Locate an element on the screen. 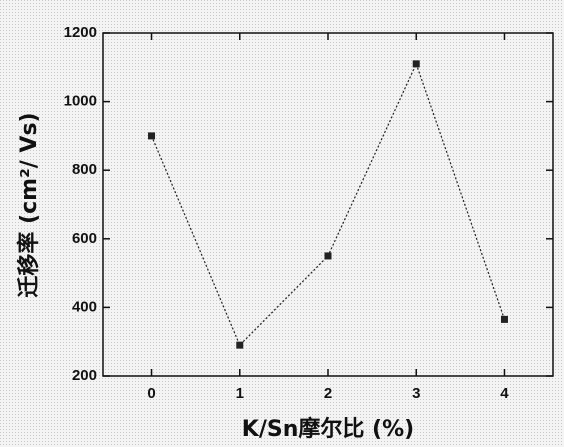 The height and width of the screenshot is (447, 564). x-axis-title: K/Sn摩尔比 (%) is located at coordinates (328, 429).